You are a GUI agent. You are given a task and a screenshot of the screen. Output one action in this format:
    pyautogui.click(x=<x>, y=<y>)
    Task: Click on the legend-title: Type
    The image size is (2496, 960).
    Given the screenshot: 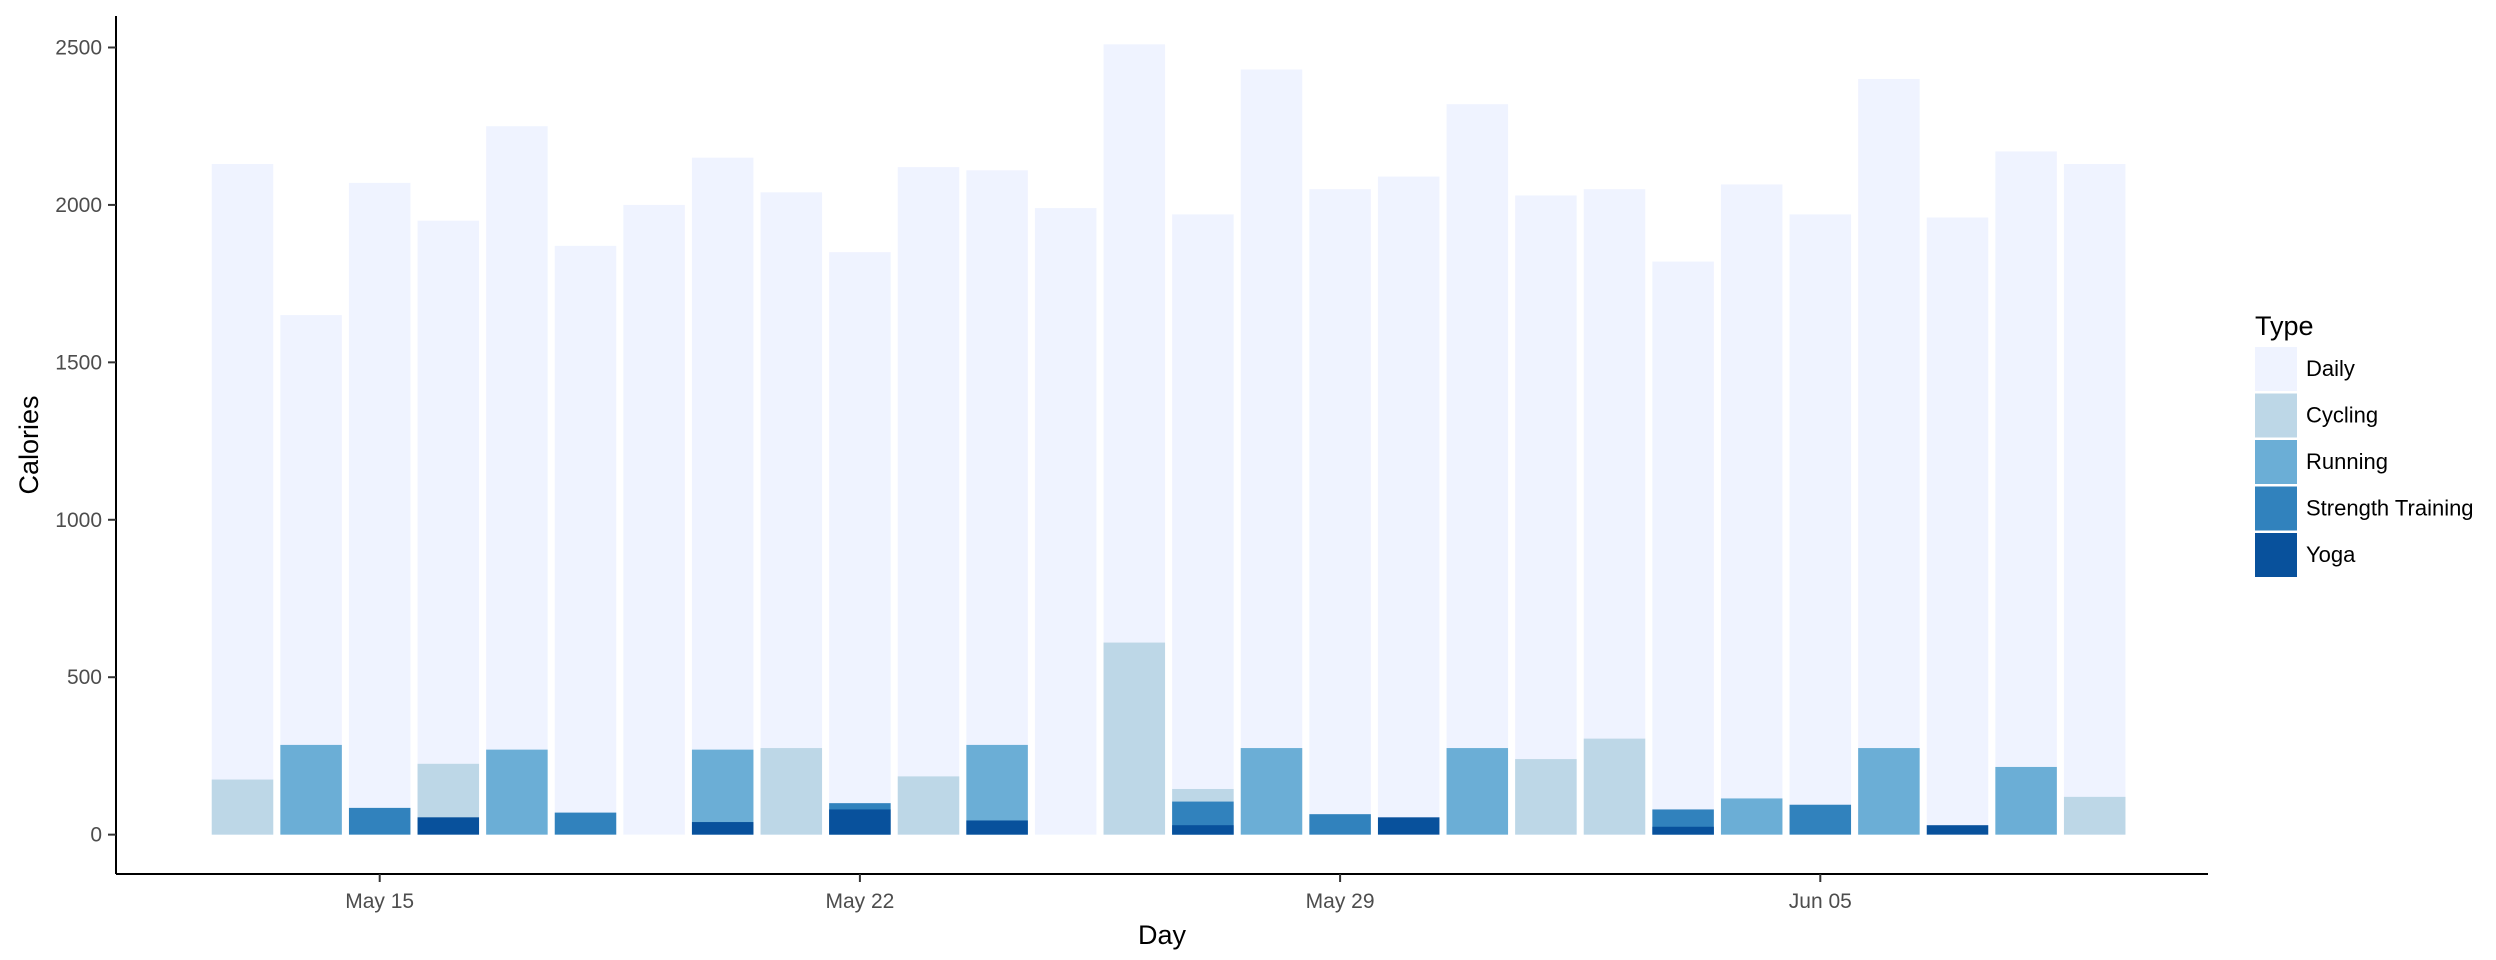 What is the action you would take?
    pyautogui.click(x=2284, y=326)
    